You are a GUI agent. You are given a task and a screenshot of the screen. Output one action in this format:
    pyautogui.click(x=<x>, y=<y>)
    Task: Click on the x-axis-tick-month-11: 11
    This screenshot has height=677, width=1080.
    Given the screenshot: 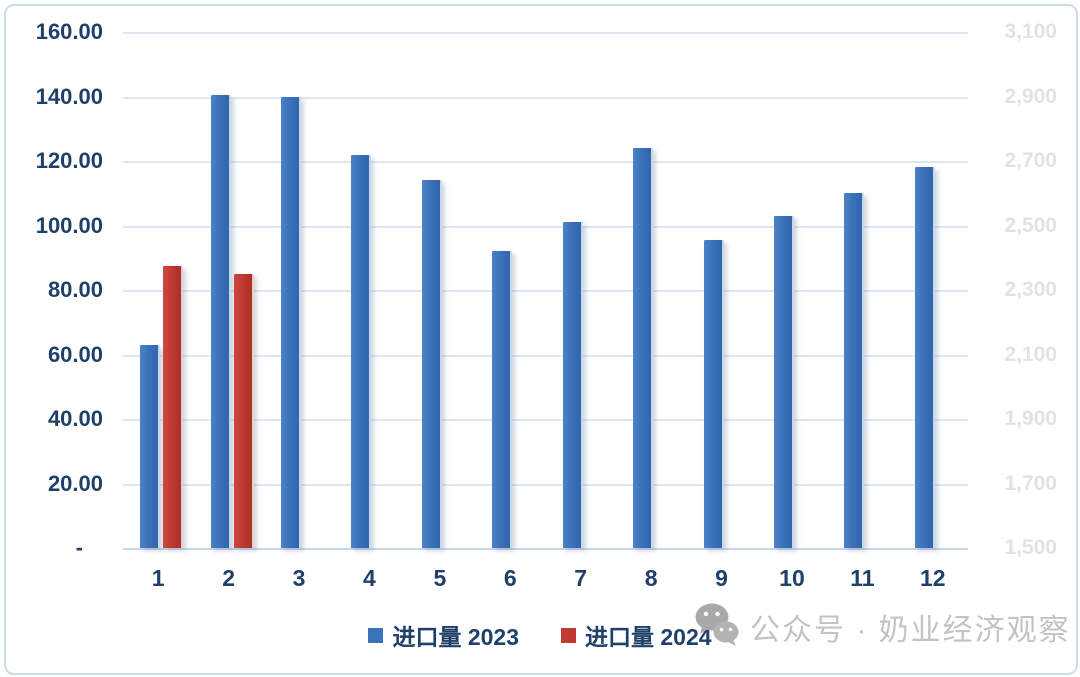 What is the action you would take?
    pyautogui.click(x=862, y=578)
    